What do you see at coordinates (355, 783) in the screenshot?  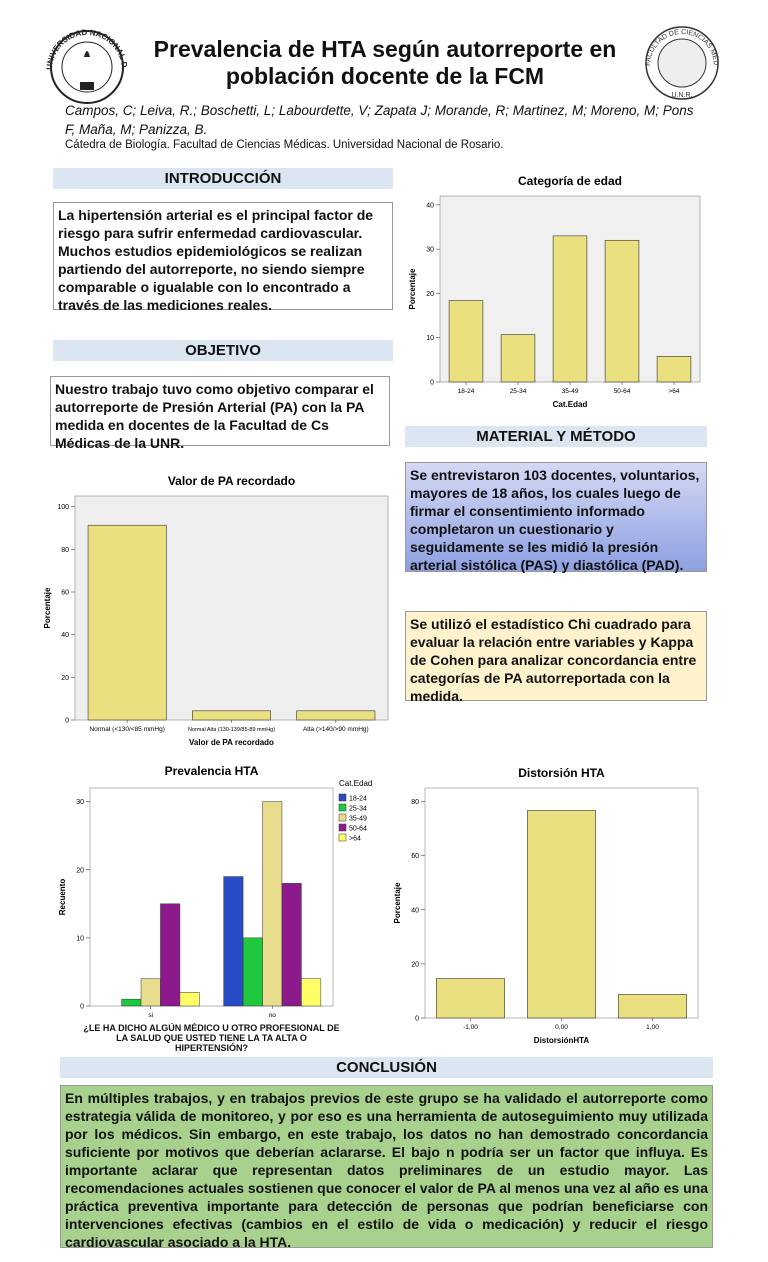 I see `legend-title: Cat.Edad` at bounding box center [355, 783].